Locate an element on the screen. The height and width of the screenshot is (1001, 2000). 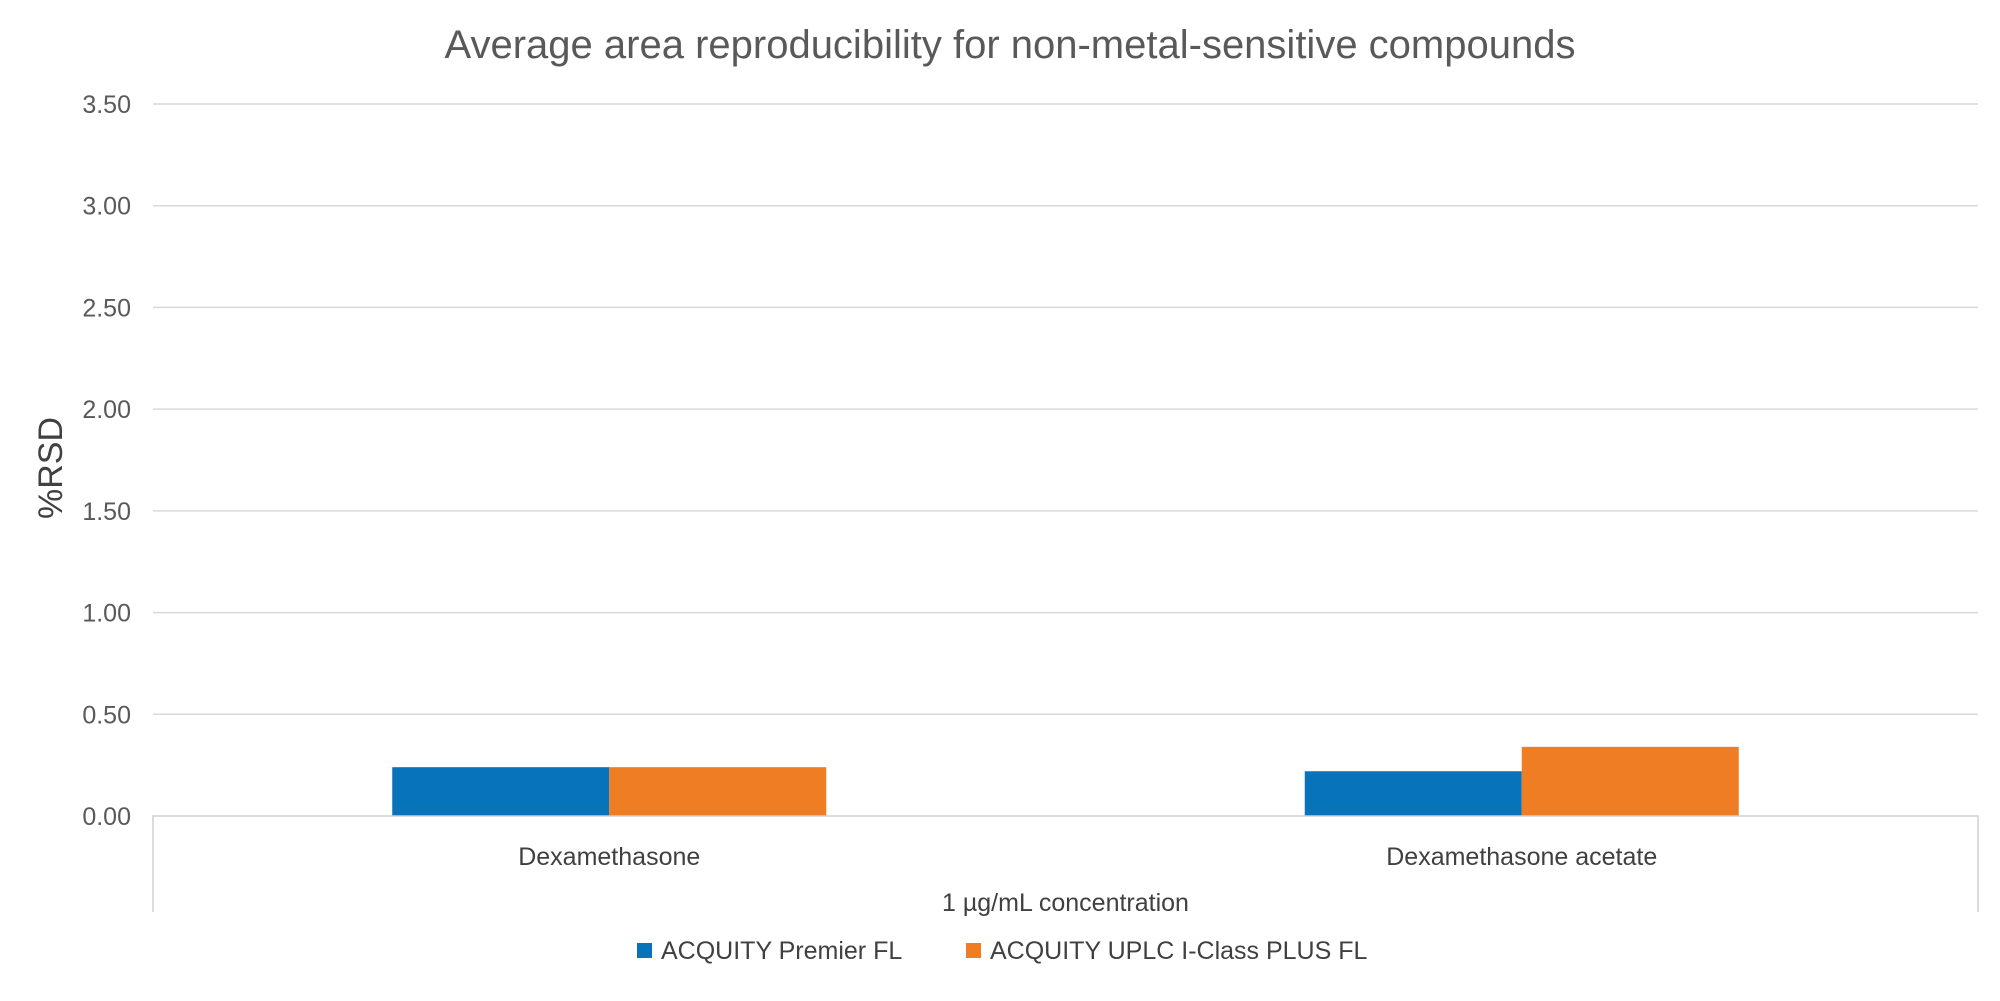
y-tick-label: 2.00 is located at coordinates (106, 410).